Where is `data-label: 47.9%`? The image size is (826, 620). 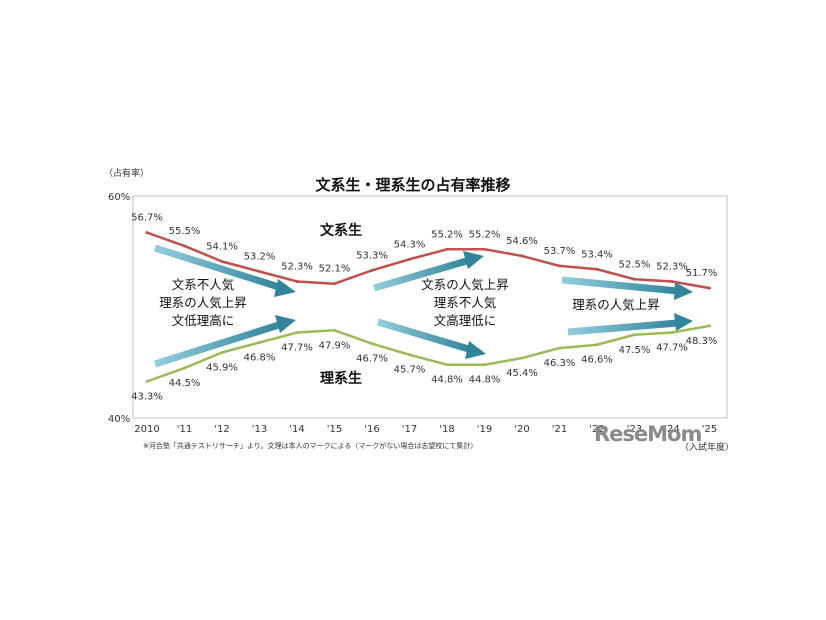
data-label: 47.9% is located at coordinates (335, 345).